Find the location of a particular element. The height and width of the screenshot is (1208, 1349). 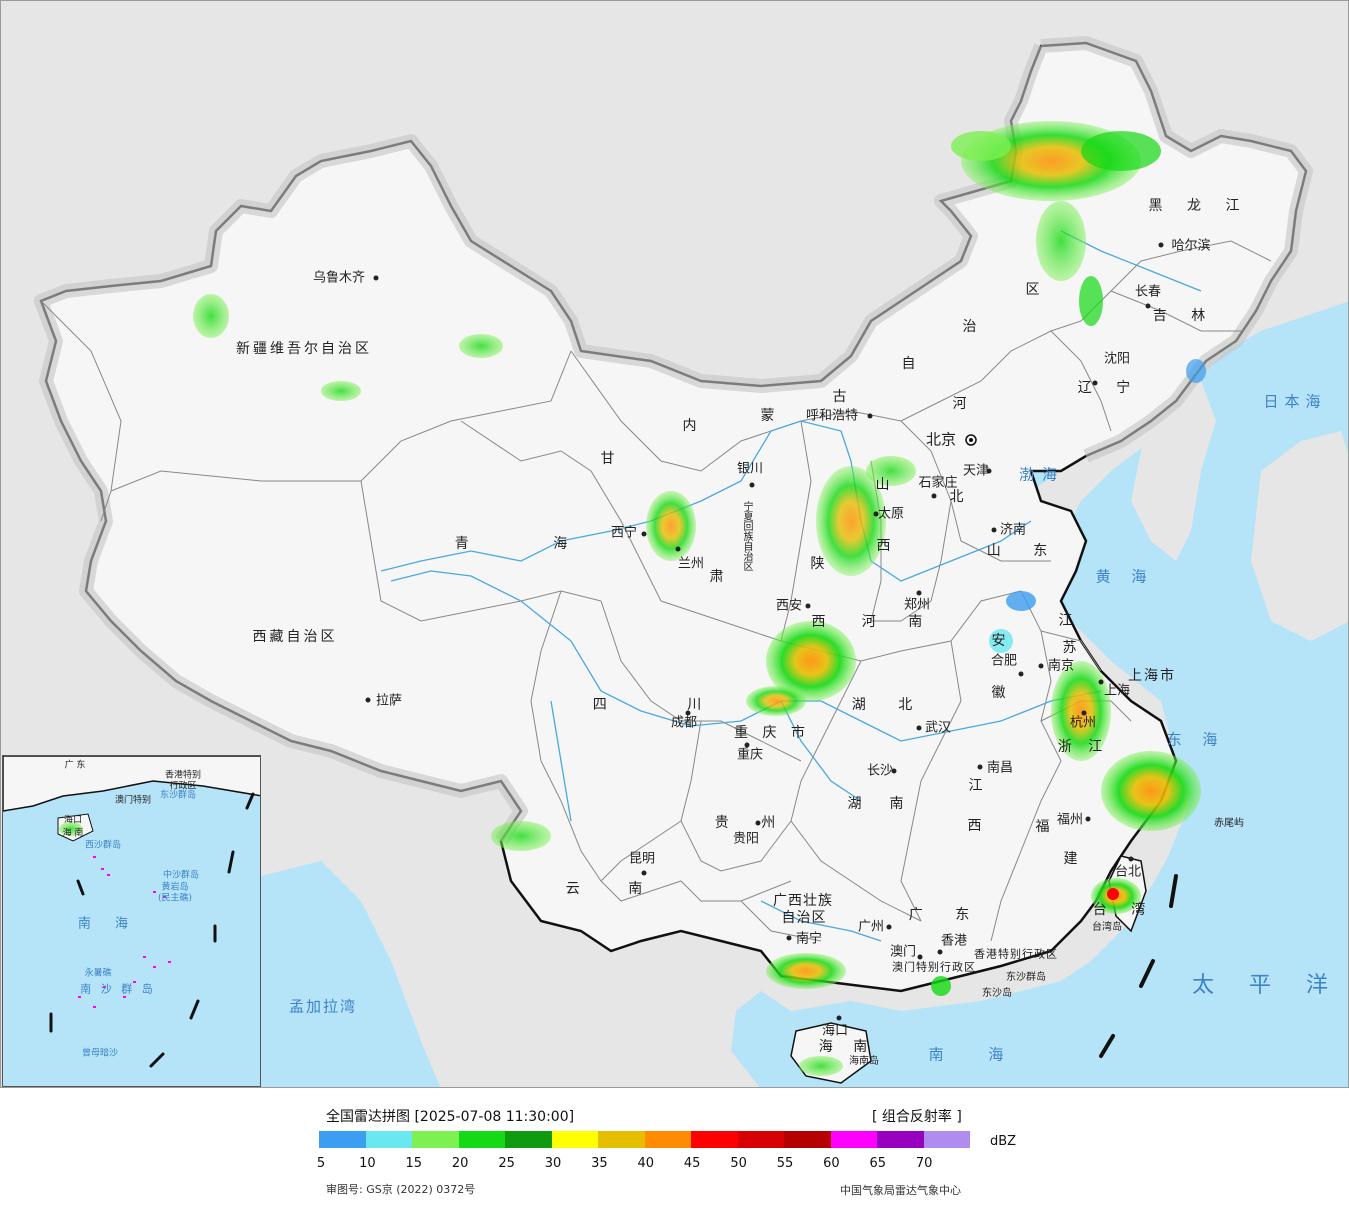

city-shijiazhuang: 石家庄 is located at coordinates (938, 483).